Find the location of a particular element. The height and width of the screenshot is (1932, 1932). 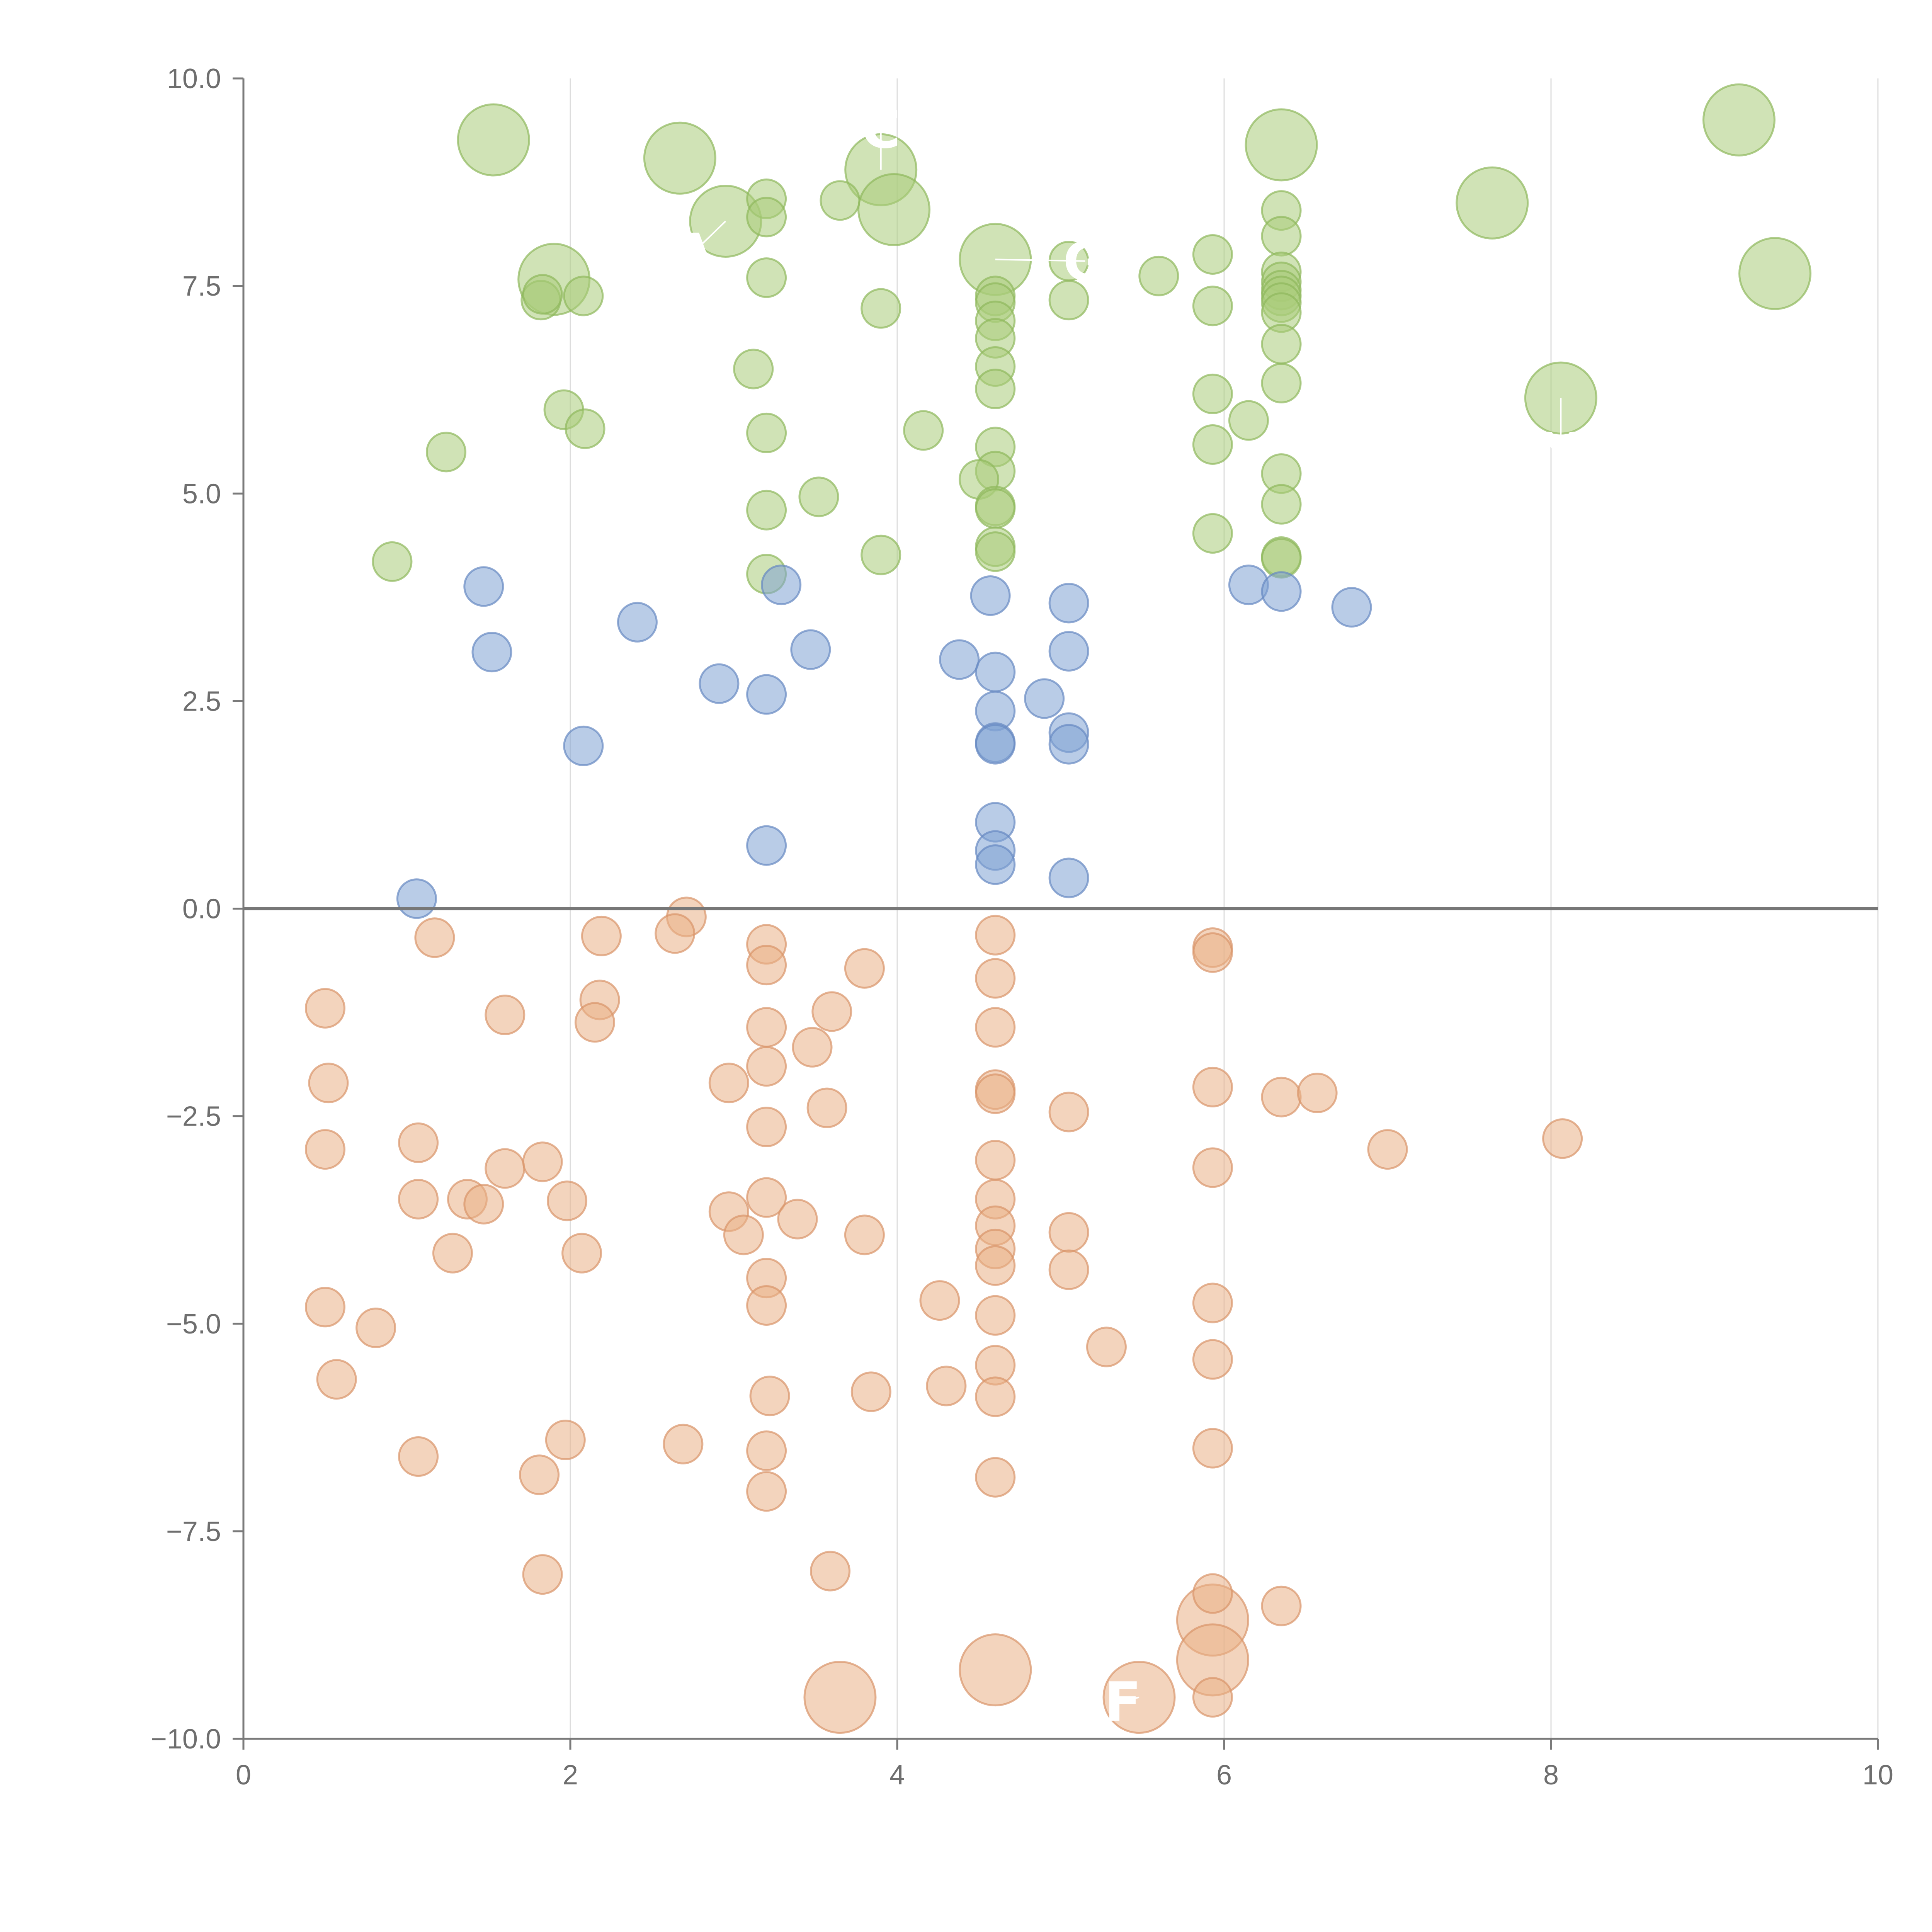

annotation-label: C is located at coordinates (881, 129).